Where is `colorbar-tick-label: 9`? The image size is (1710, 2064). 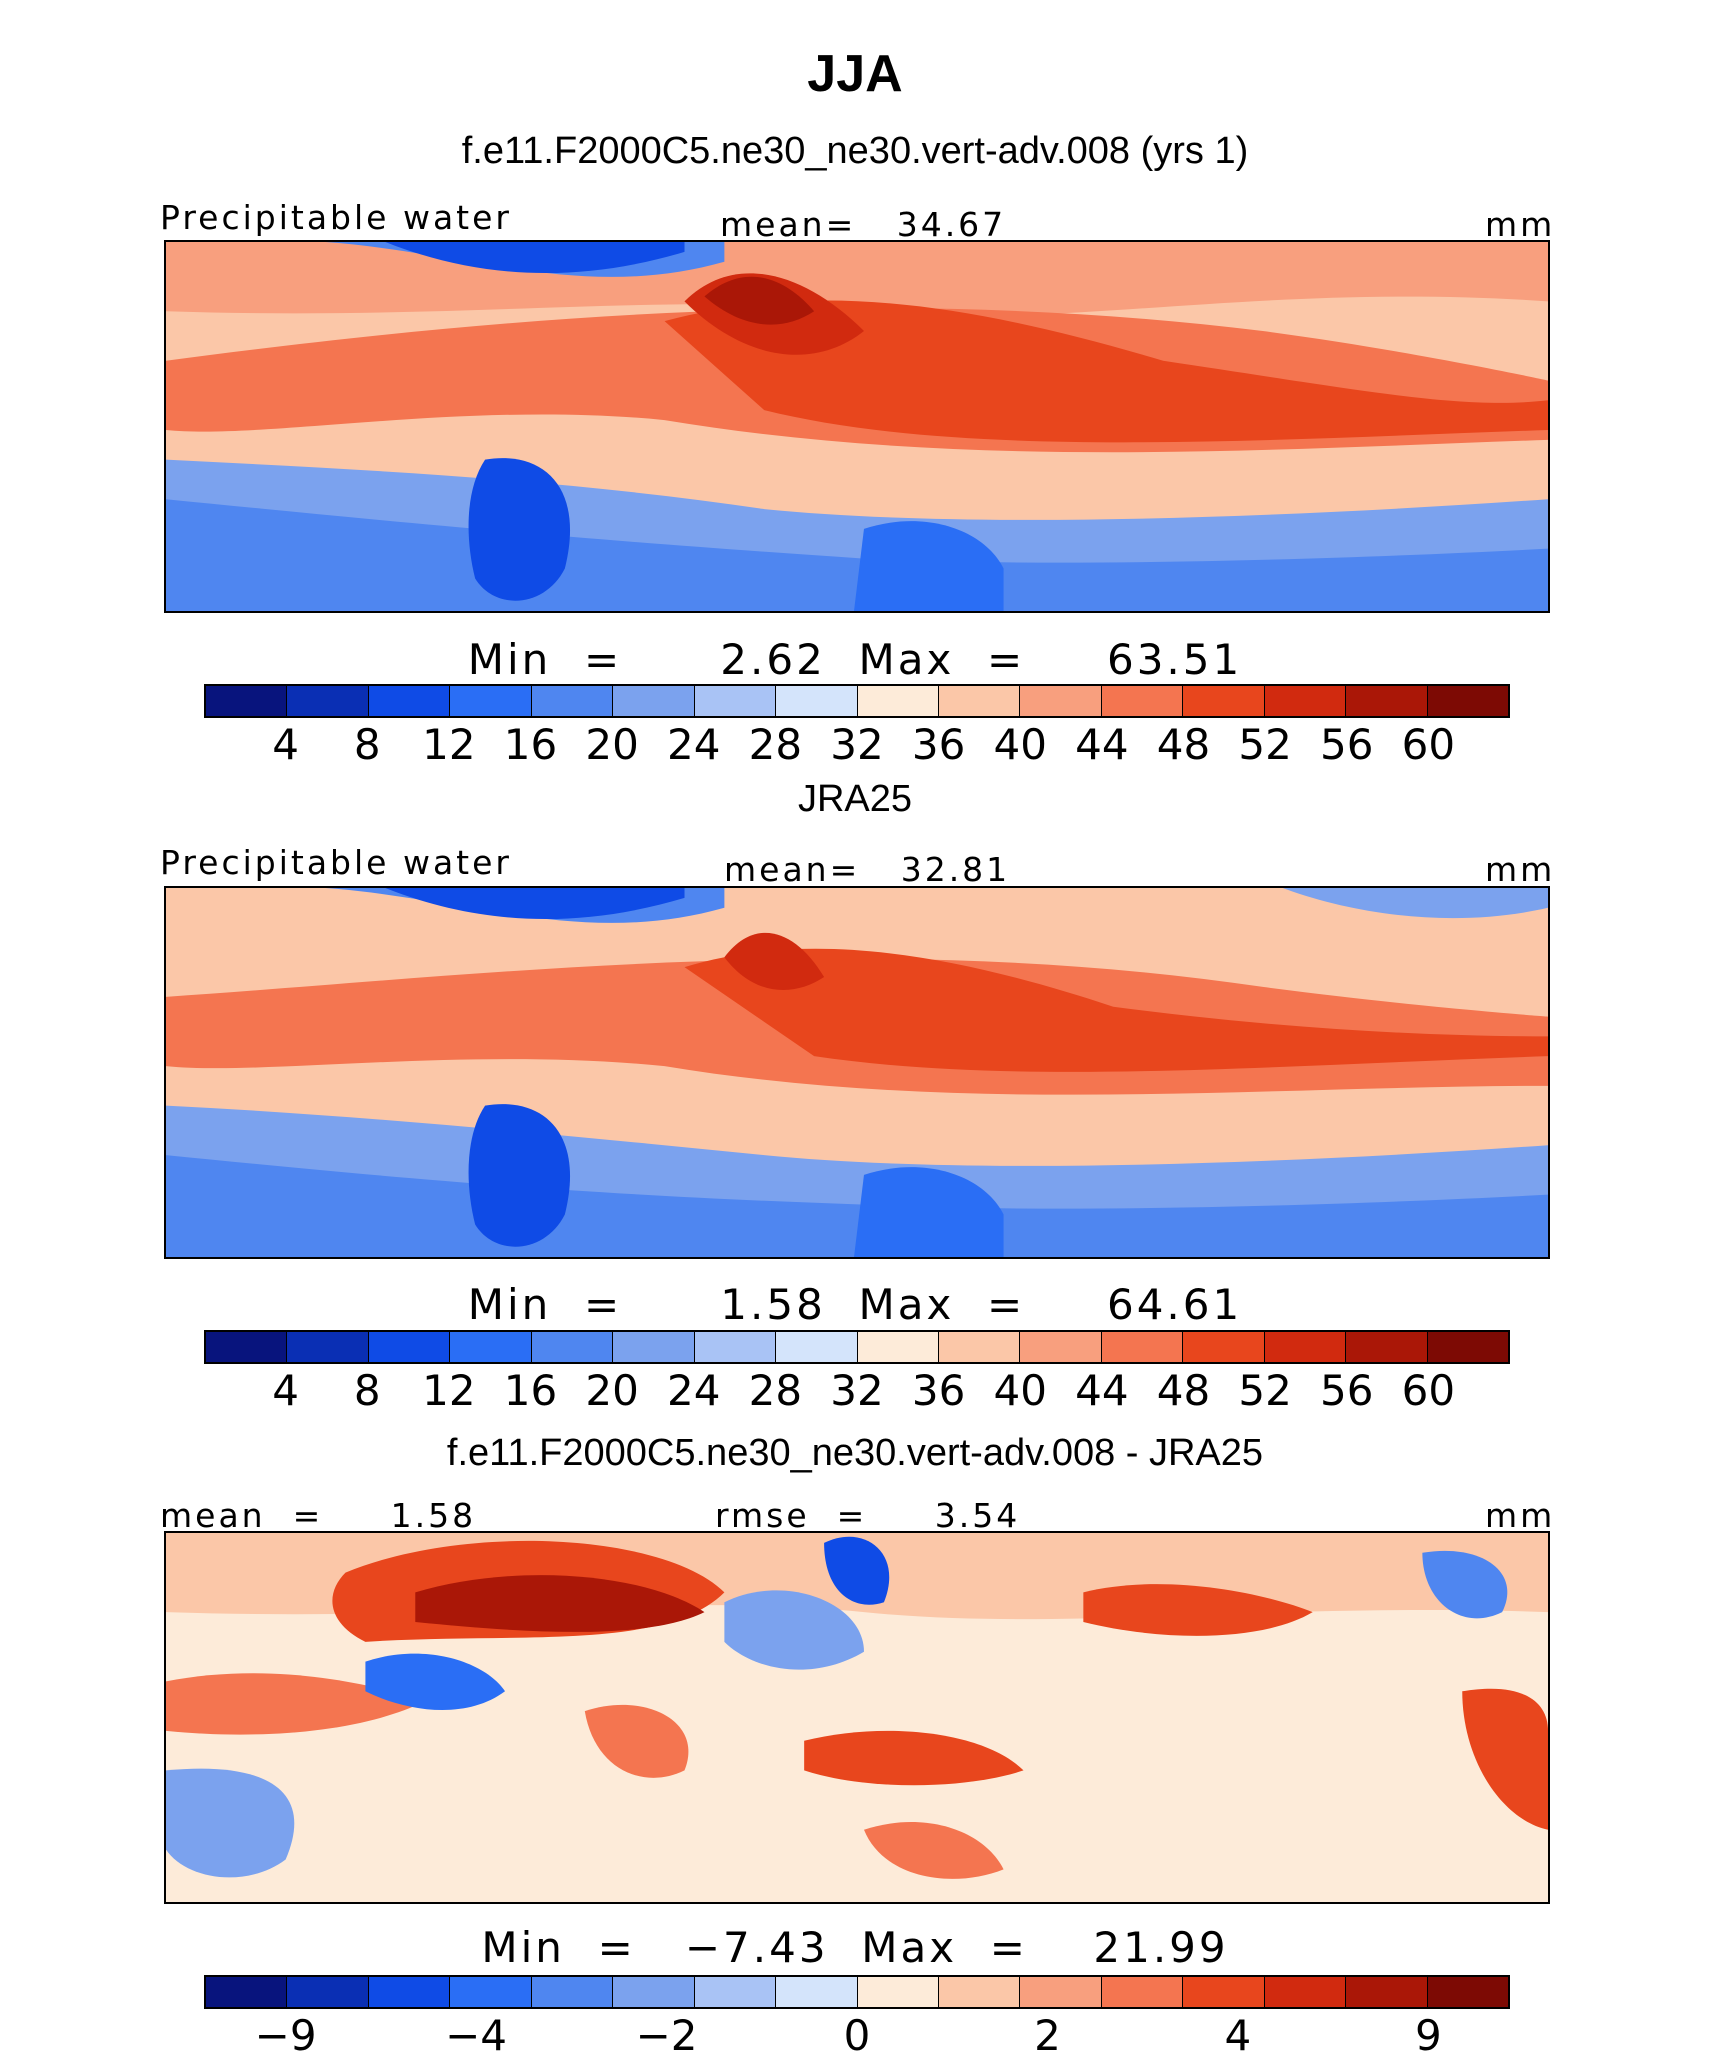
colorbar-tick-label: 9 is located at coordinates (1428, 2035).